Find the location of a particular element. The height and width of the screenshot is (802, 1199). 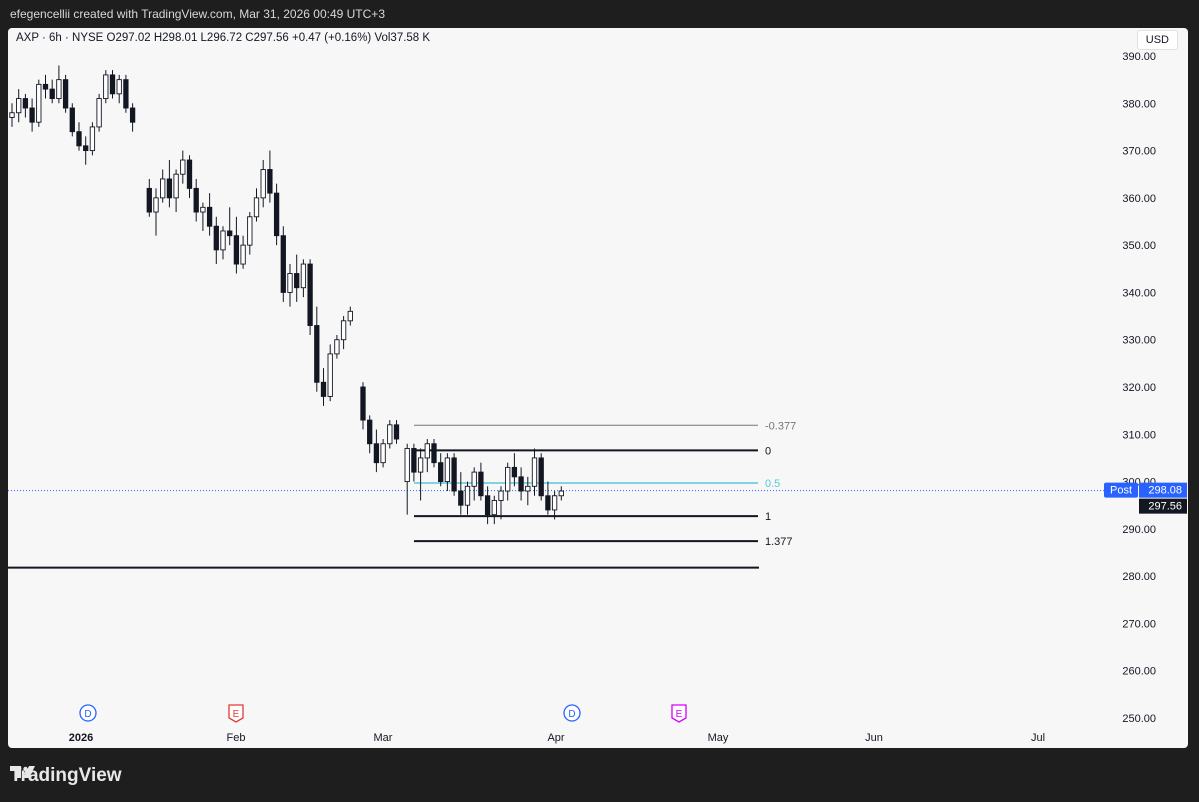

x-tick-label: Apr is located at coordinates (555, 738).